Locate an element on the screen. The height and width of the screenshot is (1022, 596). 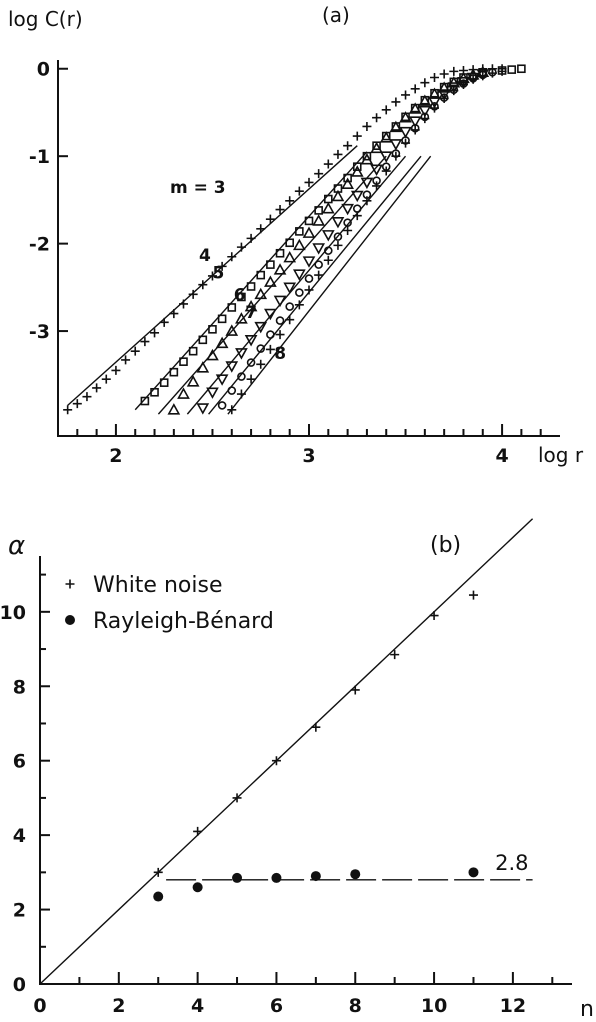
panel-b-x-tick-label: 2 is located at coordinates (118, 1006).